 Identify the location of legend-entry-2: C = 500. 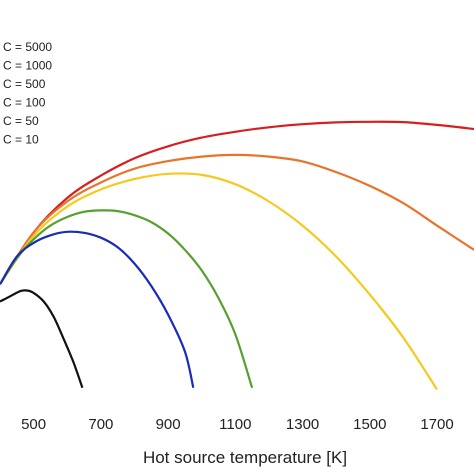
(24, 84).